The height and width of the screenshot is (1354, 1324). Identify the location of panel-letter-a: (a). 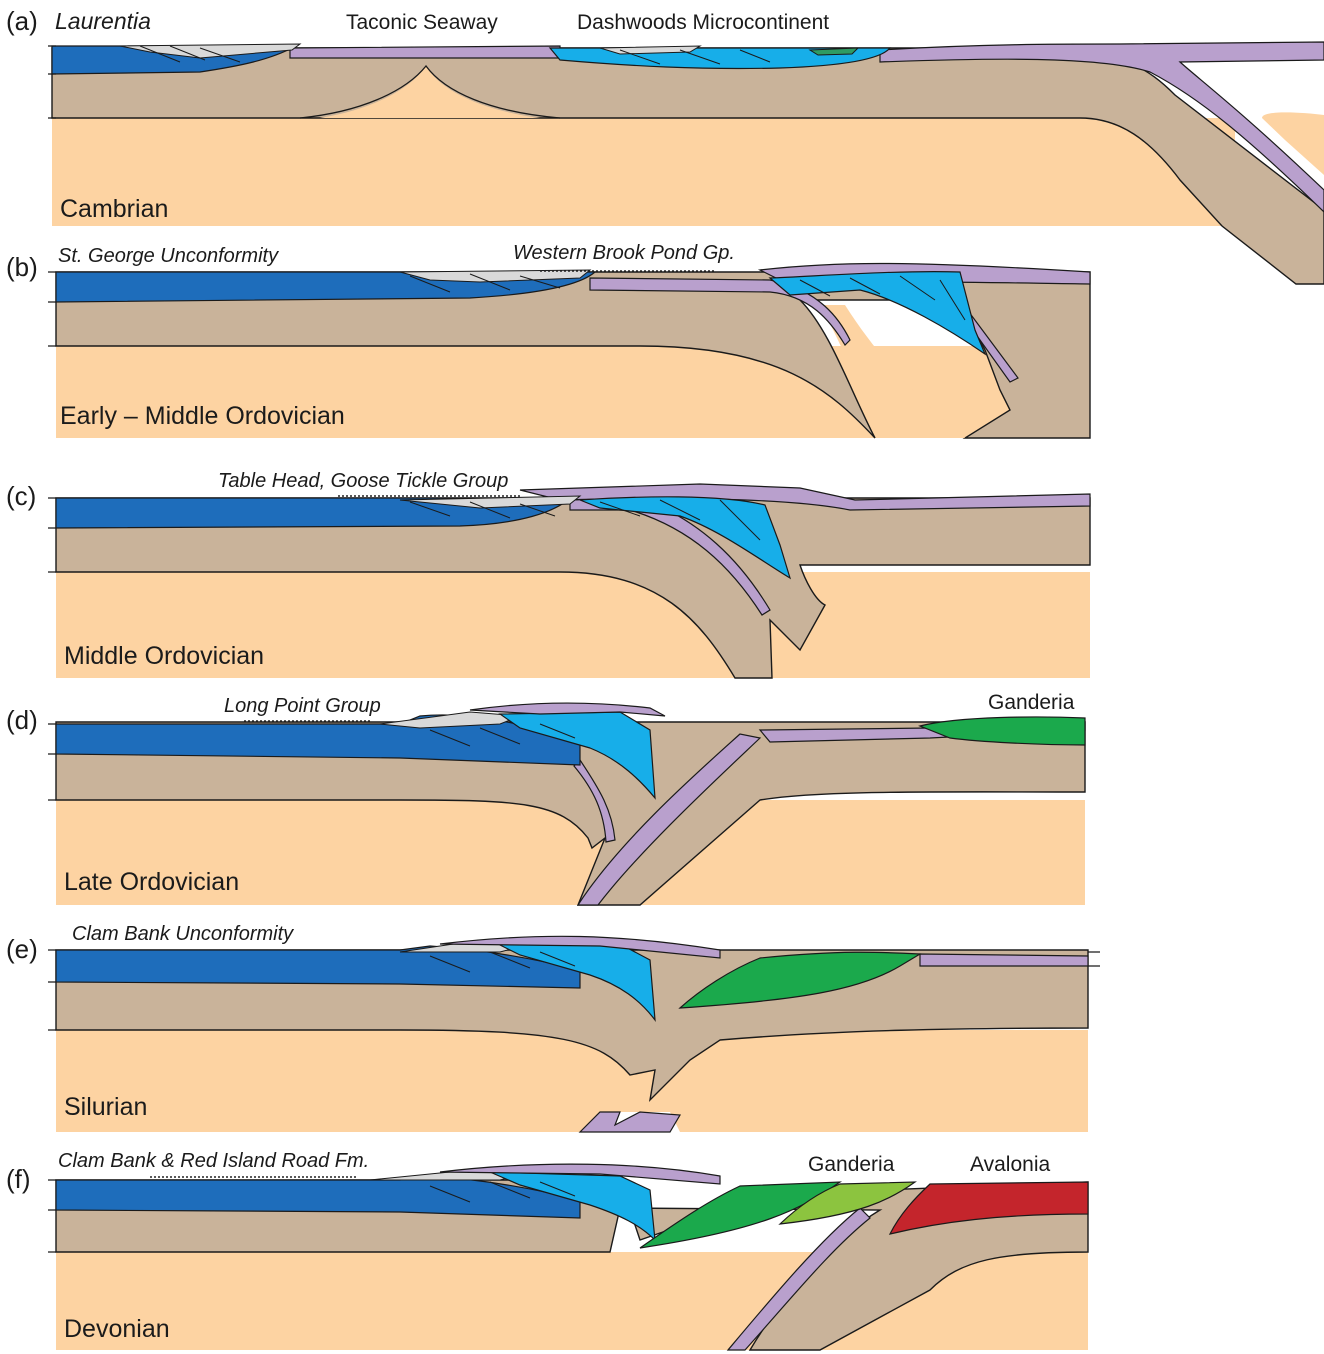
(22, 21).